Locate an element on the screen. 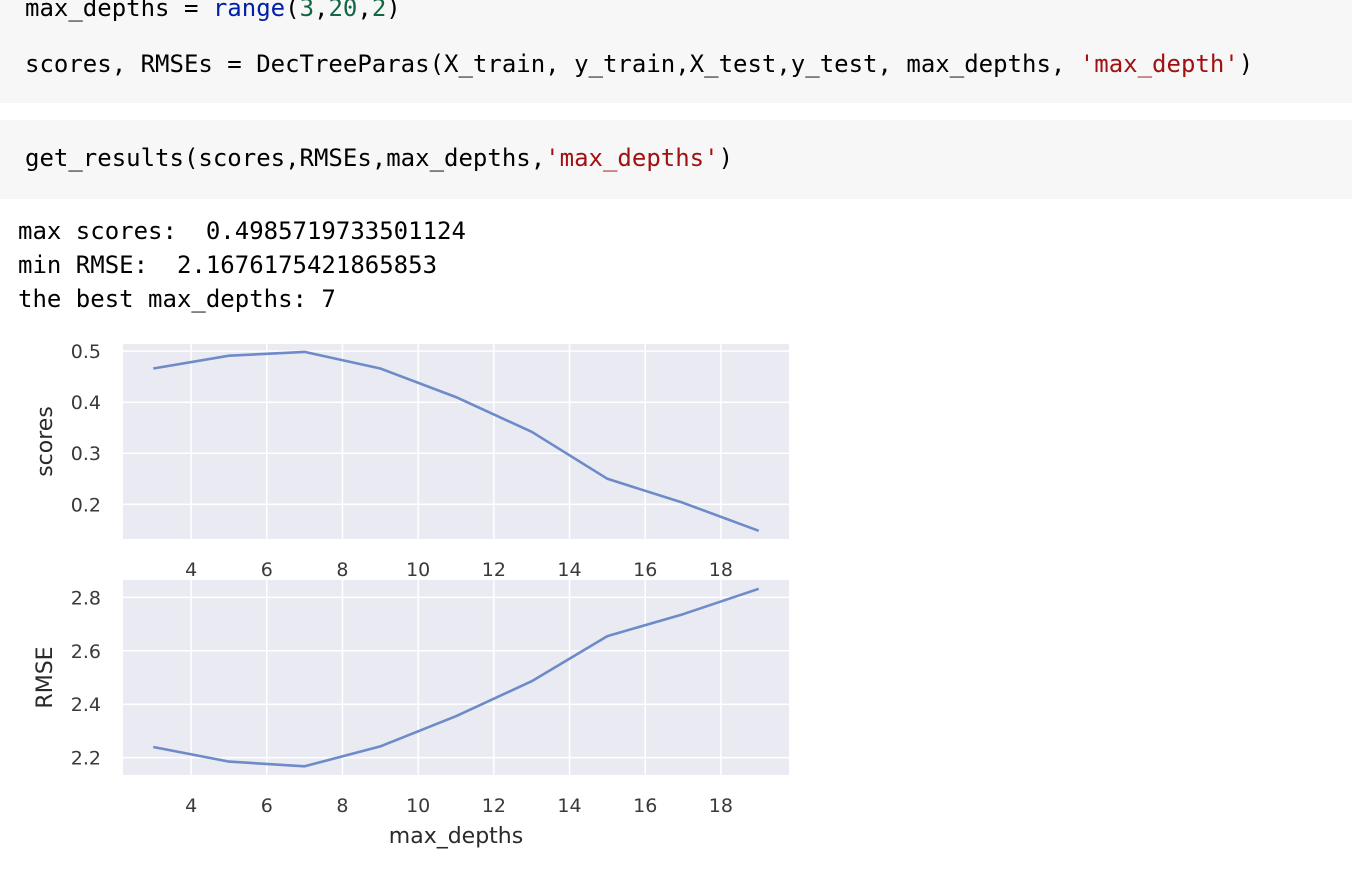 The width and height of the screenshot is (1352, 878). code-number: 20 is located at coordinates (343, 11).